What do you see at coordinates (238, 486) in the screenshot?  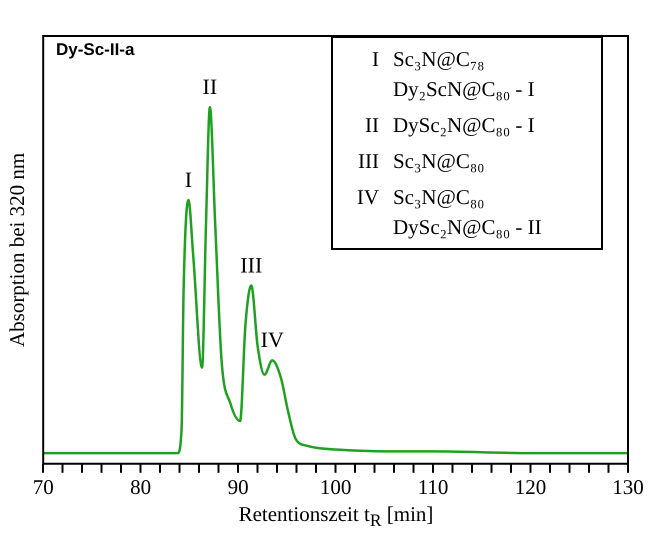 I see `x-tick-label: 90` at bounding box center [238, 486].